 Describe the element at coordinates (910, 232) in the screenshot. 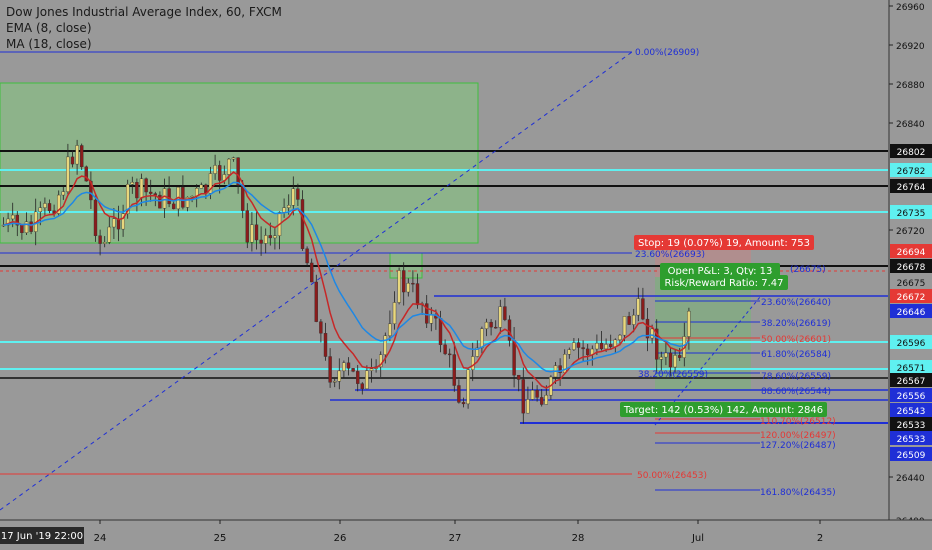

I see `price-tick-label: 26720` at that location.